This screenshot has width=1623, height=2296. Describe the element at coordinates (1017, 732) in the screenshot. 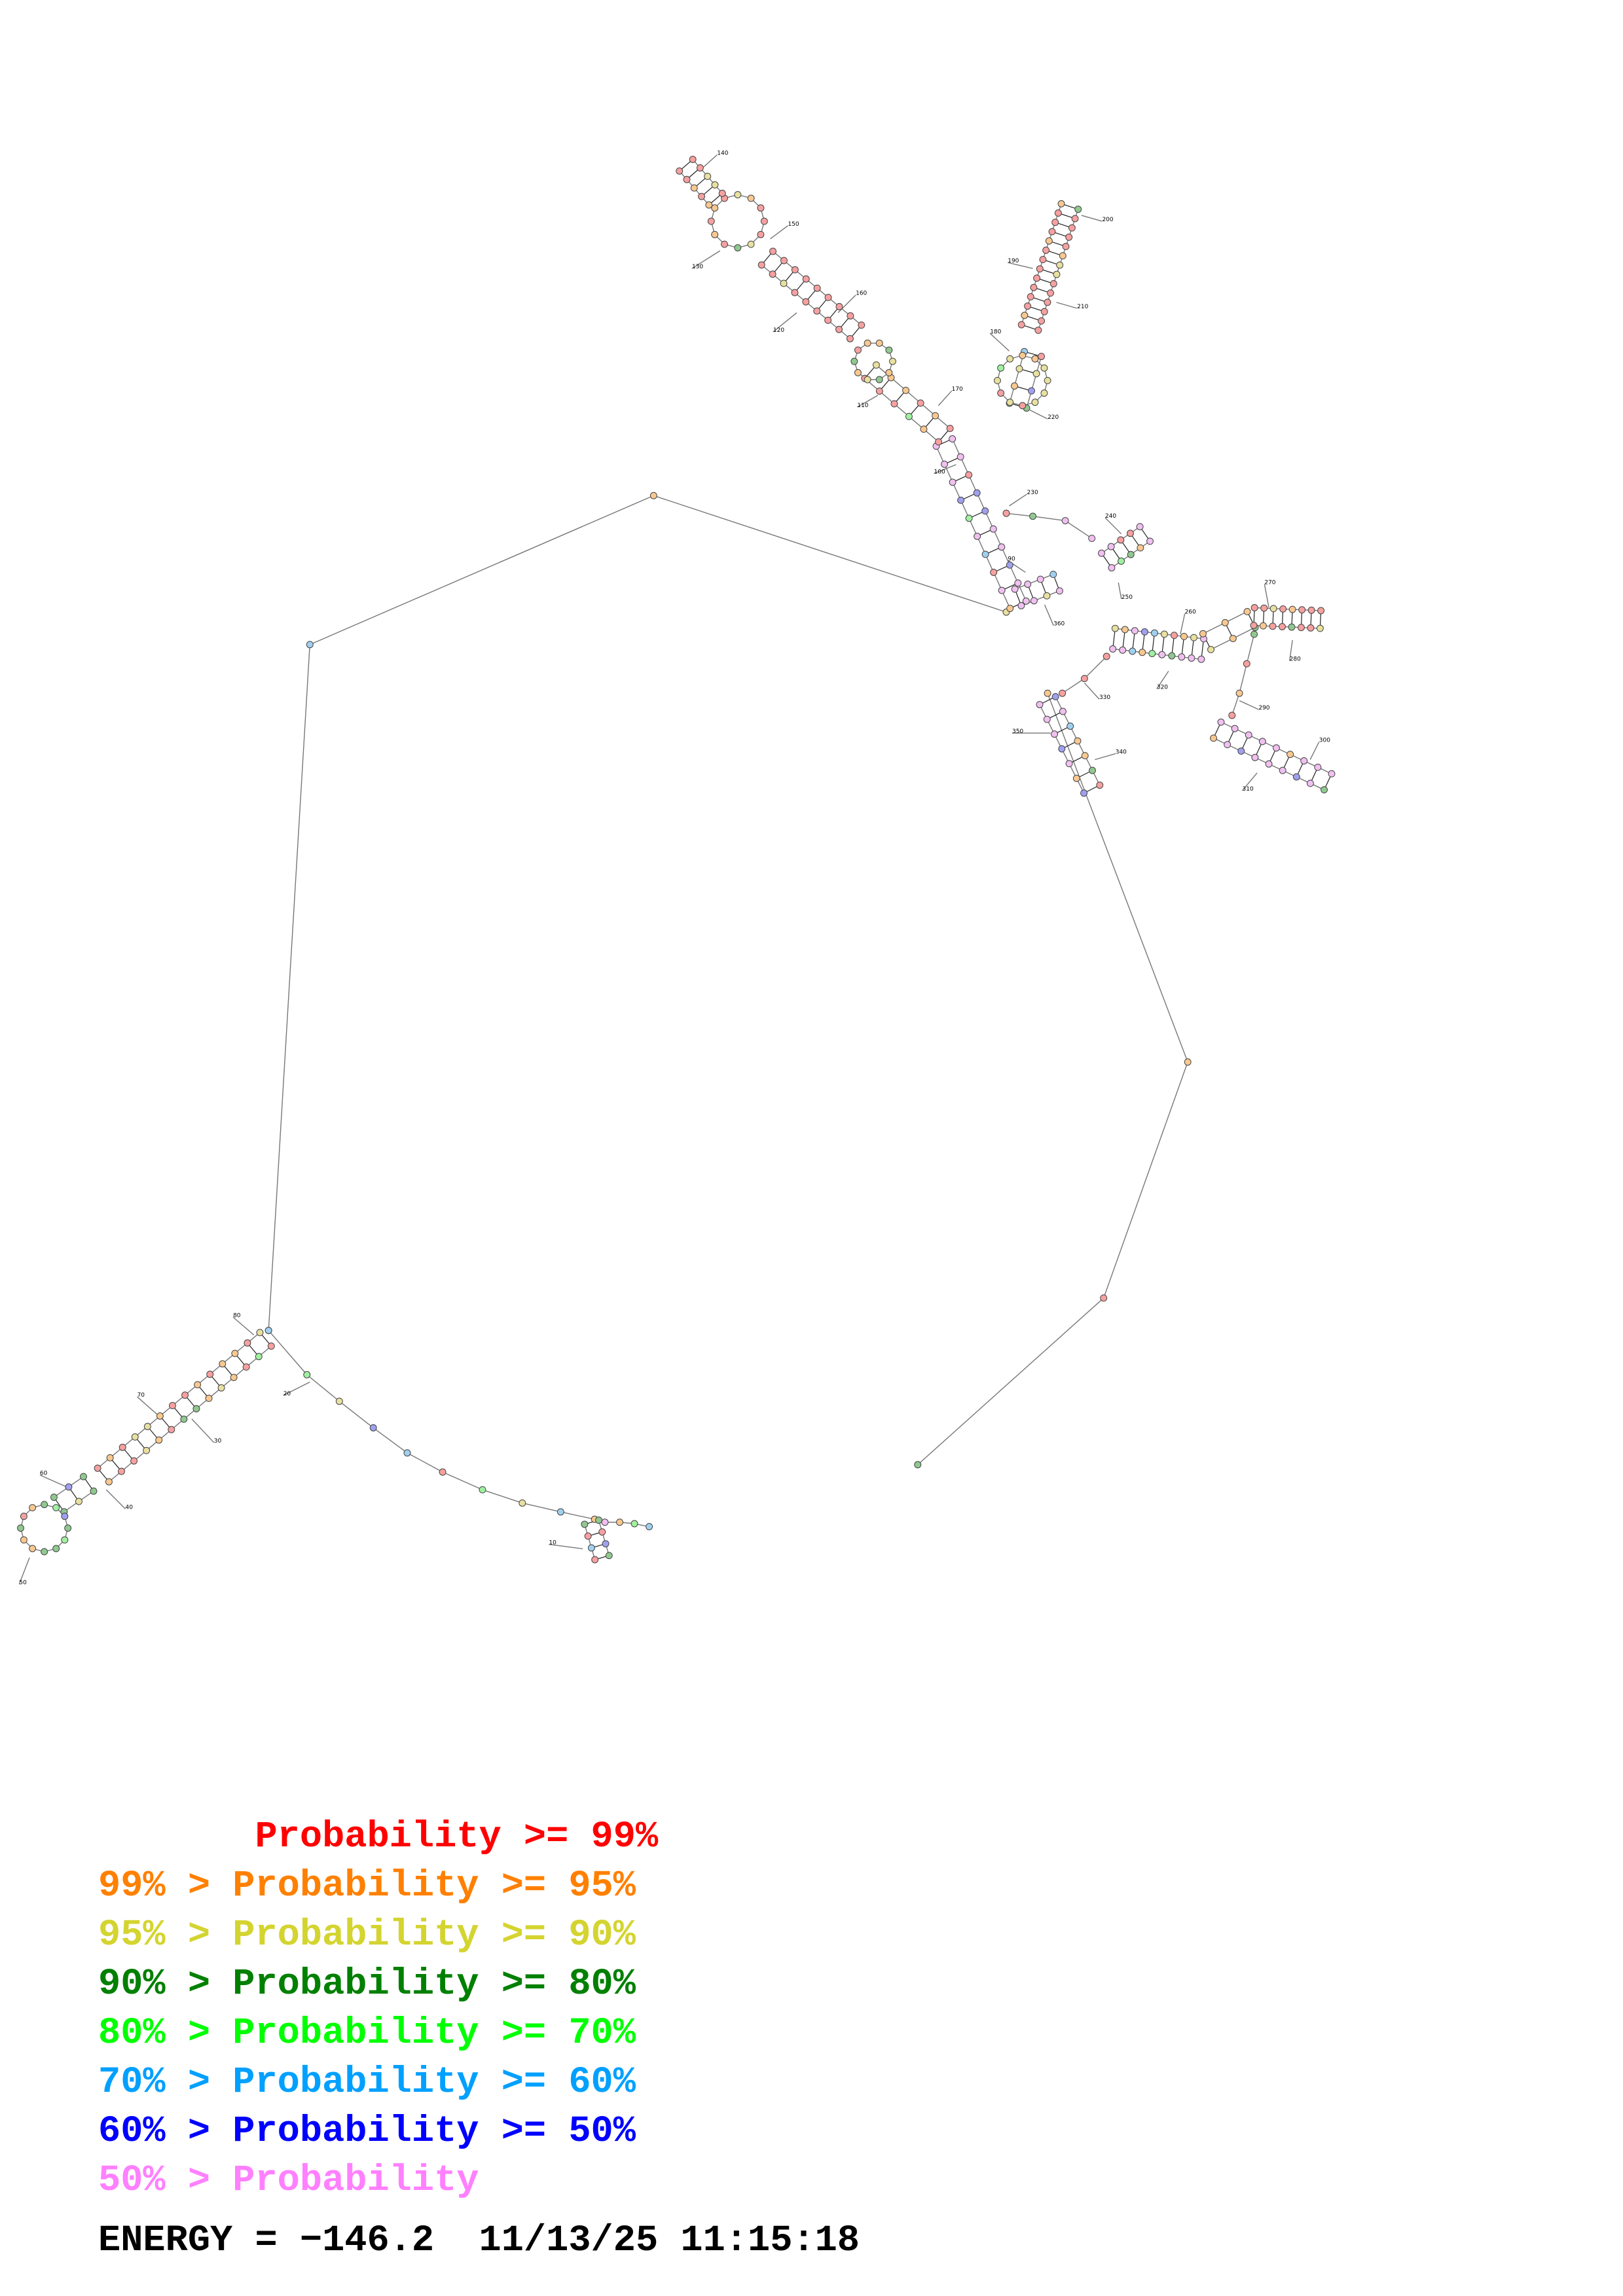

I see `position-label: 350` at that location.